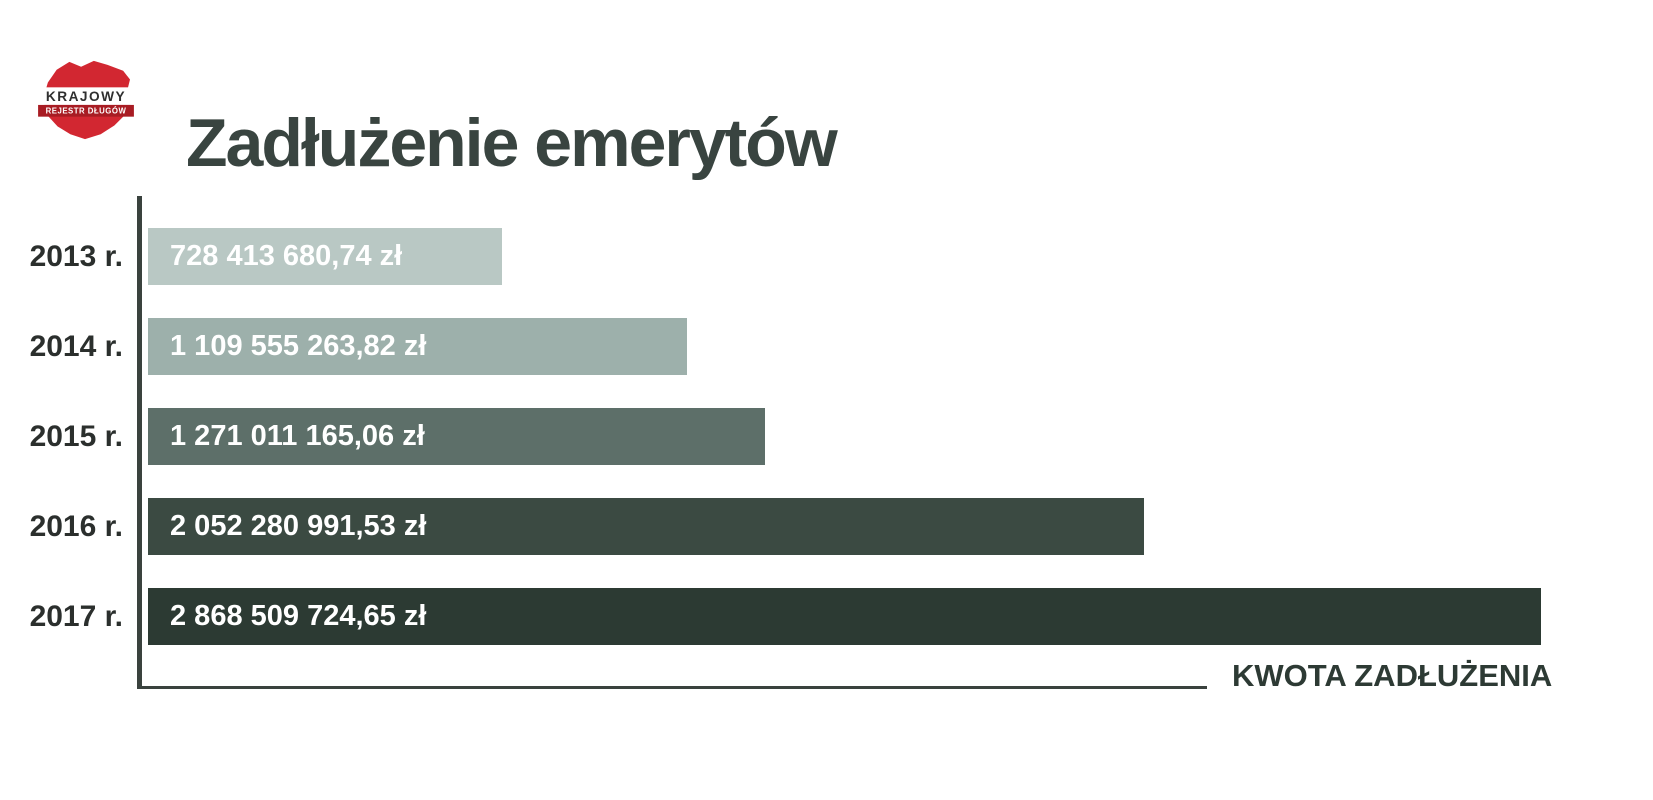 Image resolution: width=1653 pixels, height=800 pixels. I want to click on krd-logo: KRAJOWY REJESTR DŁUGÓW, so click(86, 102).